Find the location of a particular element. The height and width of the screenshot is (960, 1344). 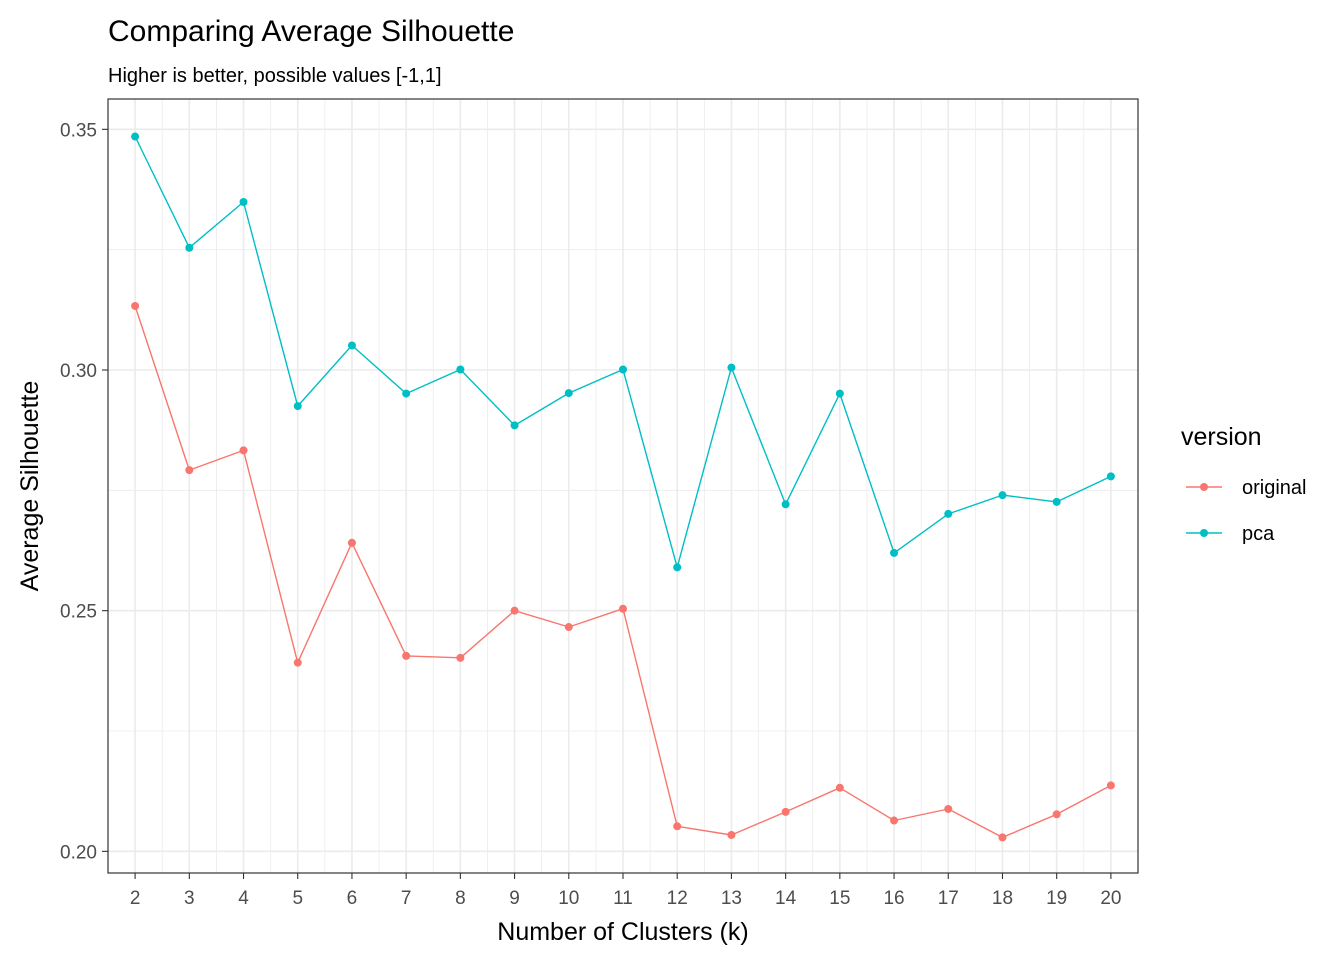

data-point-original-k2 is located at coordinates (135, 305).